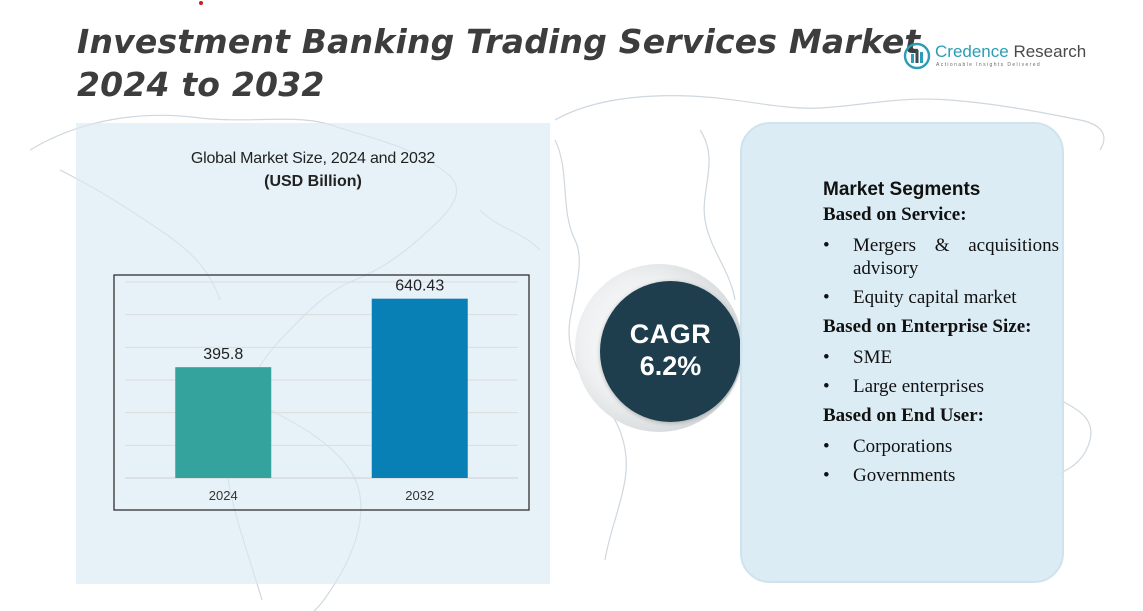 This screenshot has width=1143, height=611. Describe the element at coordinates (902, 189) in the screenshot. I see `segments-title: Market Segments` at that location.